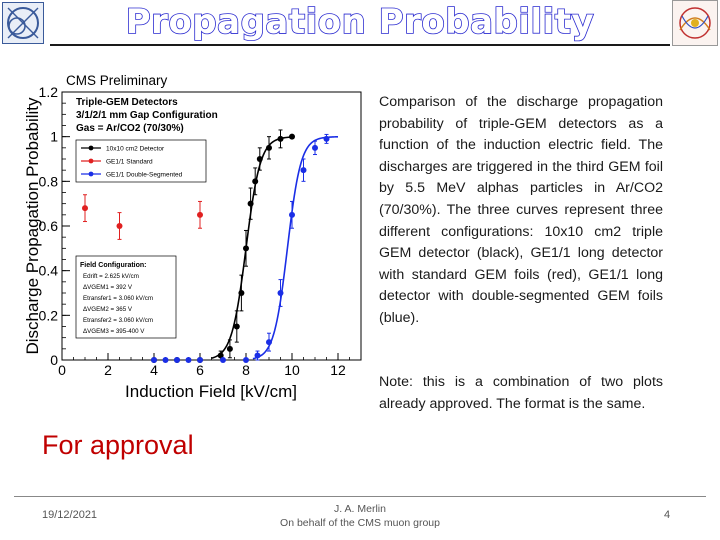  What do you see at coordinates (129, 162) in the screenshot?
I see `legend-label-red: GE1/1 Standard` at bounding box center [129, 162].